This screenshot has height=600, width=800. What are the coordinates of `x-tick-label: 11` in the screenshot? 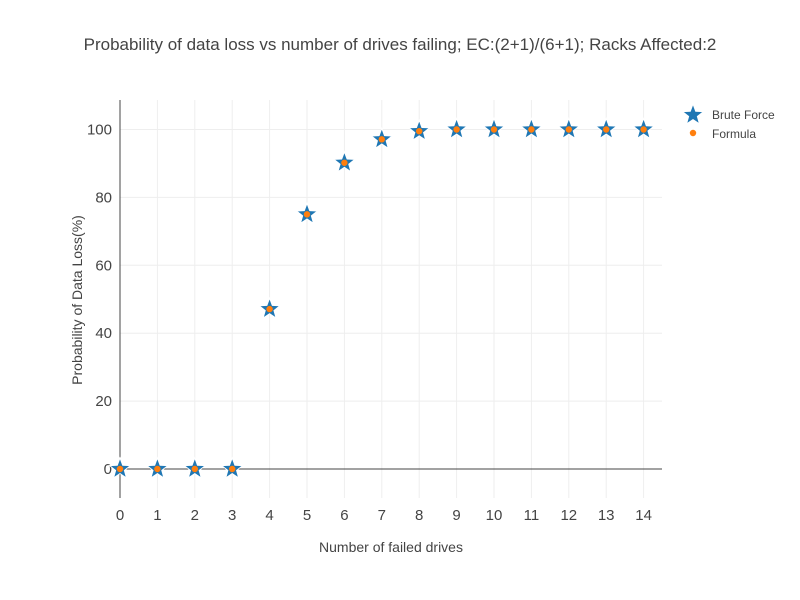 It's located at (532, 515).